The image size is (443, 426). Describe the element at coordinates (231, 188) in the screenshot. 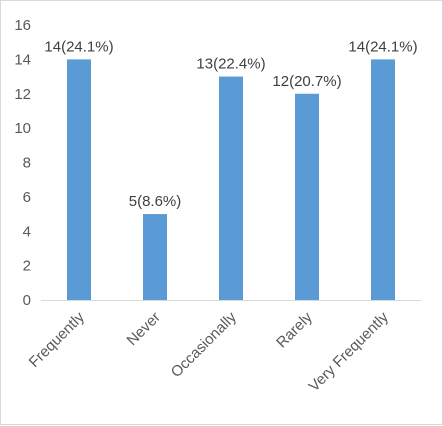

I see `bar-occasionally` at that location.